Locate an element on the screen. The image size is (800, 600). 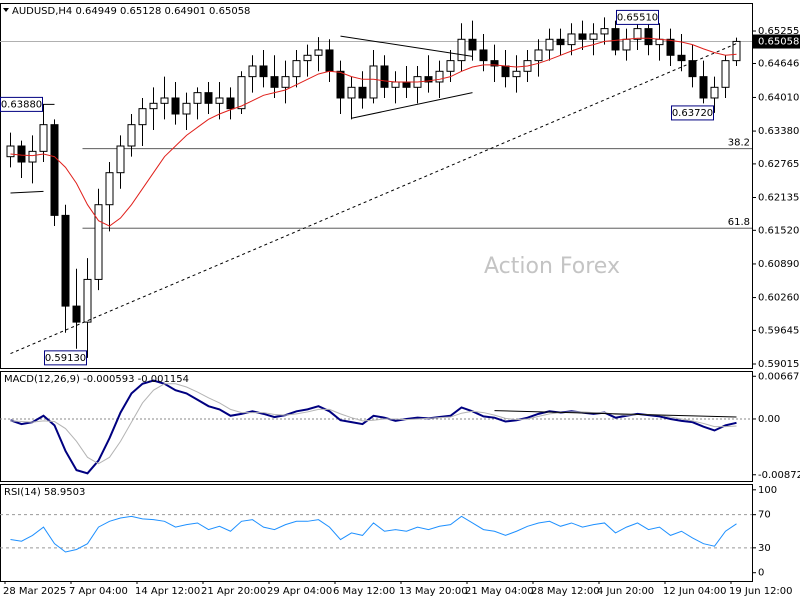
y-tick-label: 0.00 is located at coordinates (769, 419).